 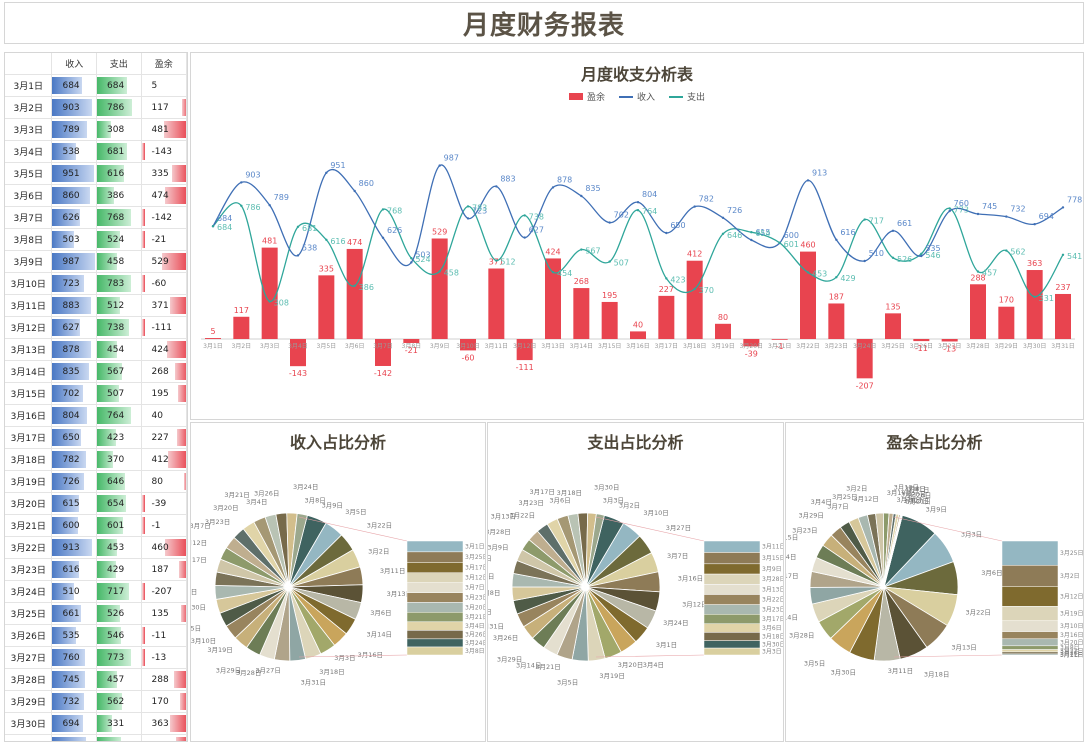 What do you see at coordinates (638, 252) in the screenshot?
I see `expense-series-line` at bounding box center [638, 252].